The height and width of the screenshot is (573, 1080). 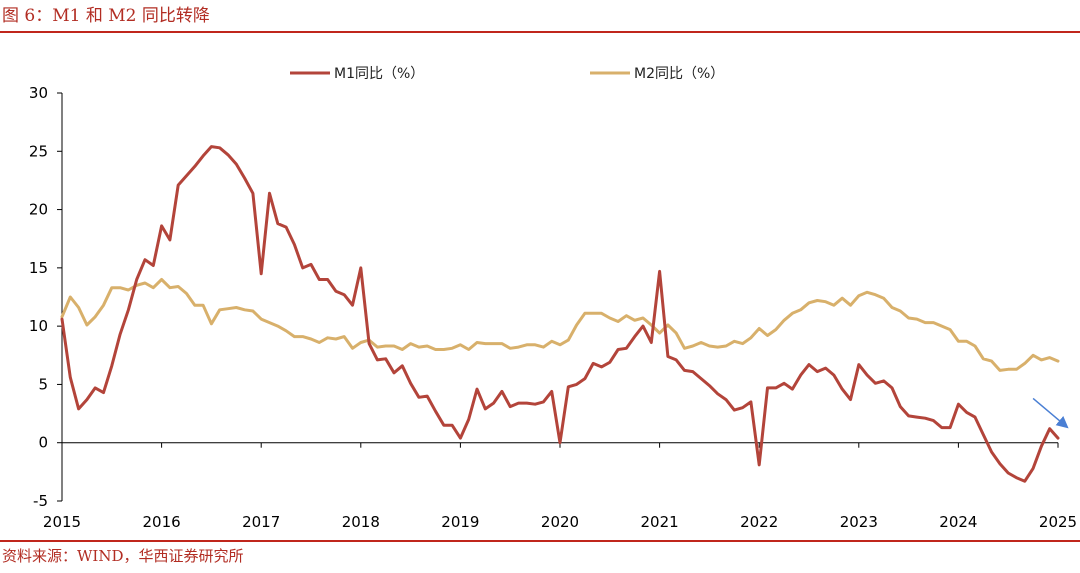 I want to click on x-tick-label: 2021, so click(x=660, y=522).